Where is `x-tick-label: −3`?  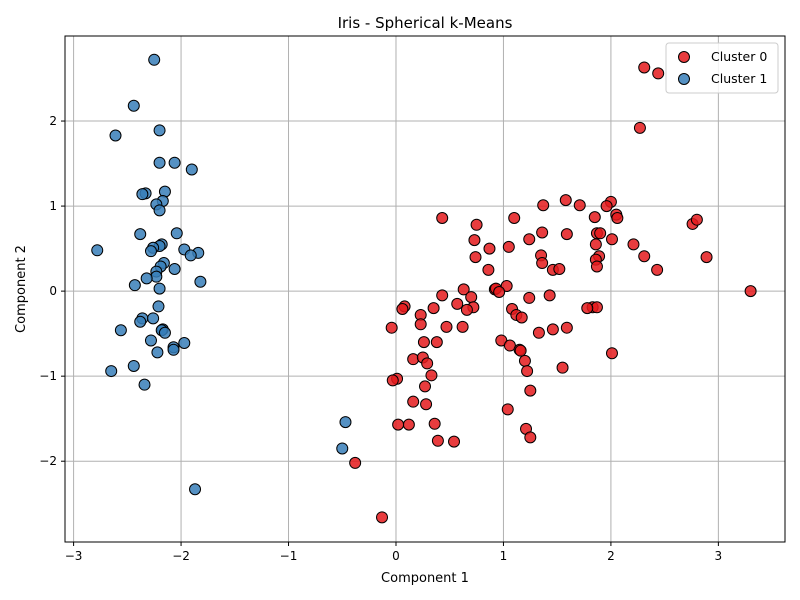
x-tick-label: −3 is located at coordinates (74, 556).